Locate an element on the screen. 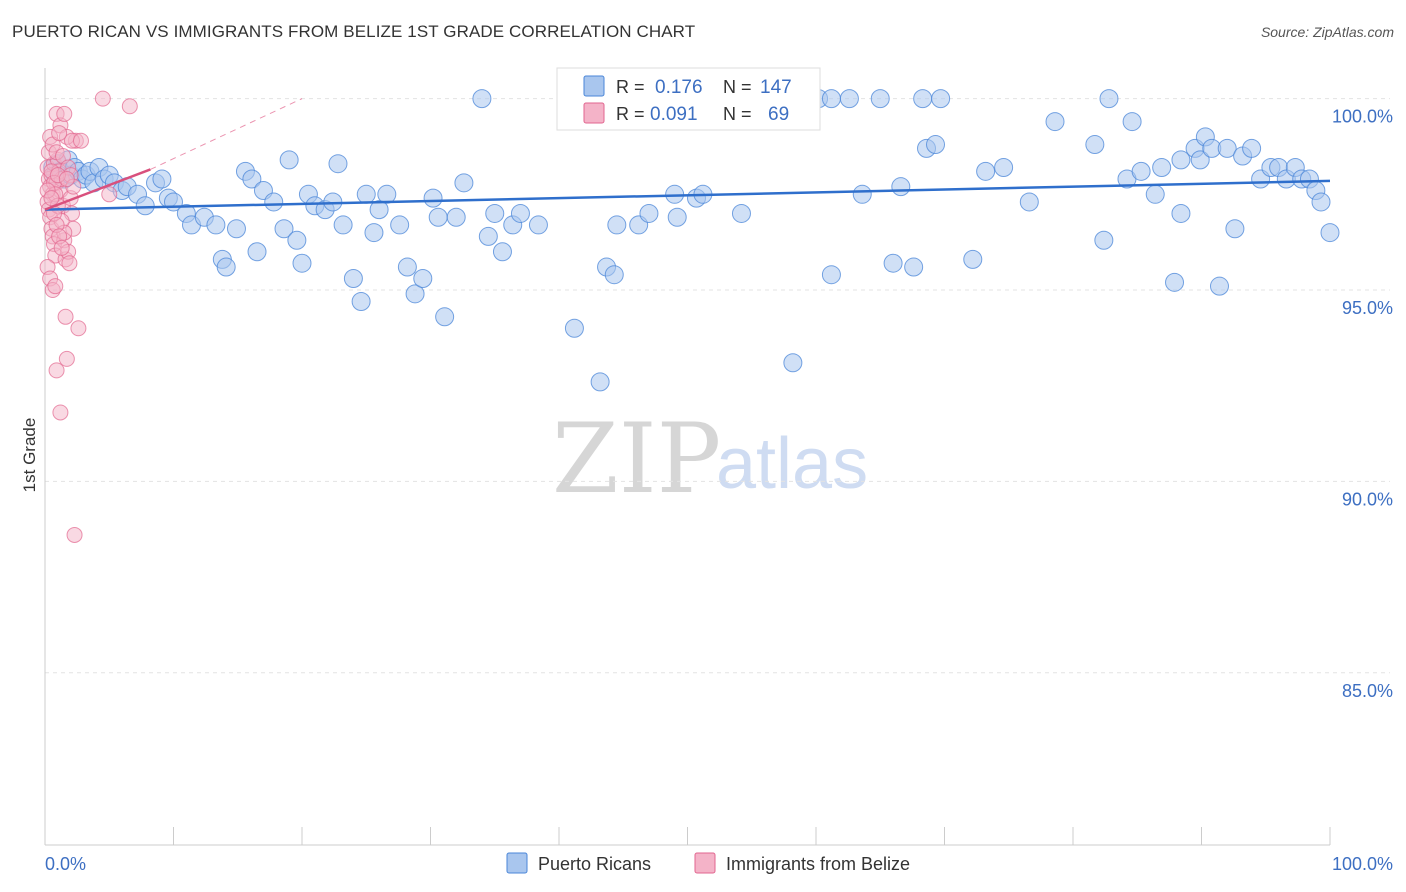 This screenshot has height=892, width=1406. legend-swatch-blue is located at coordinates (594, 86).